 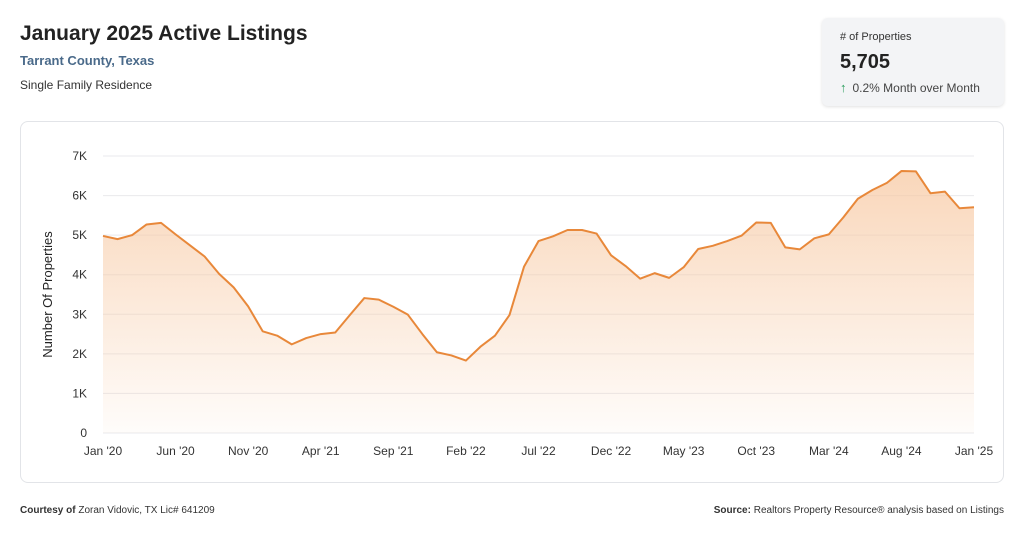 What do you see at coordinates (756, 451) in the screenshot?
I see `x-tick-label: Oct '23` at bounding box center [756, 451].